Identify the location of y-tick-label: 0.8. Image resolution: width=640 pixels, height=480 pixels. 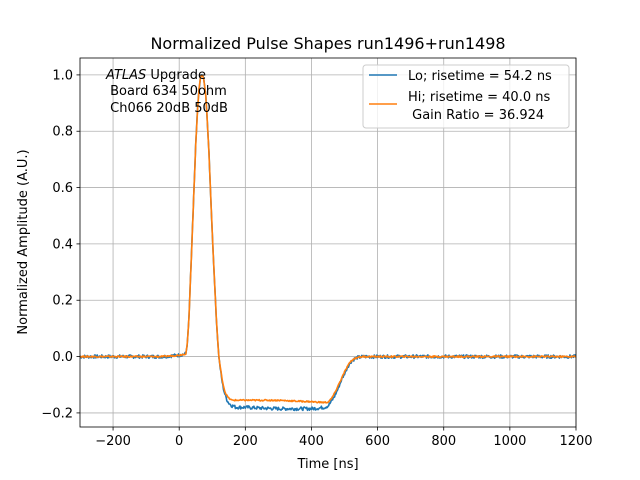
(62, 132).